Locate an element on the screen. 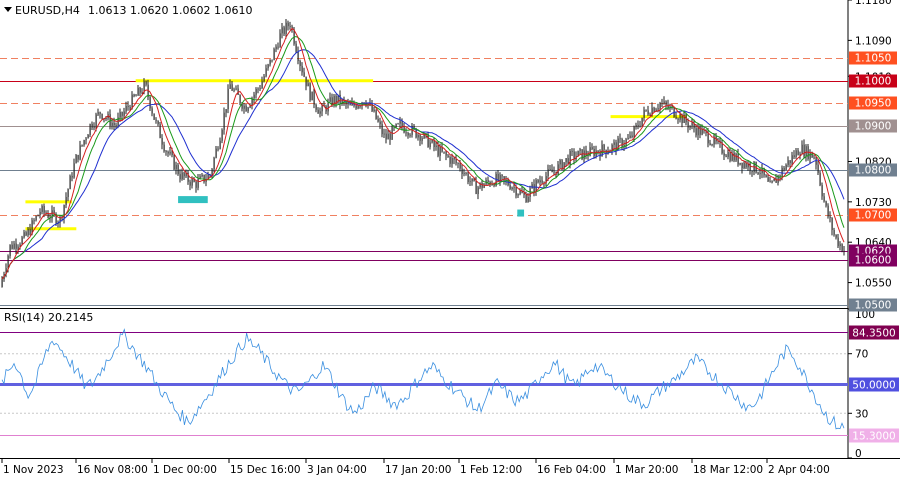 This screenshot has height=484, width=900. price-level-label: 1.1000 is located at coordinates (873, 82).